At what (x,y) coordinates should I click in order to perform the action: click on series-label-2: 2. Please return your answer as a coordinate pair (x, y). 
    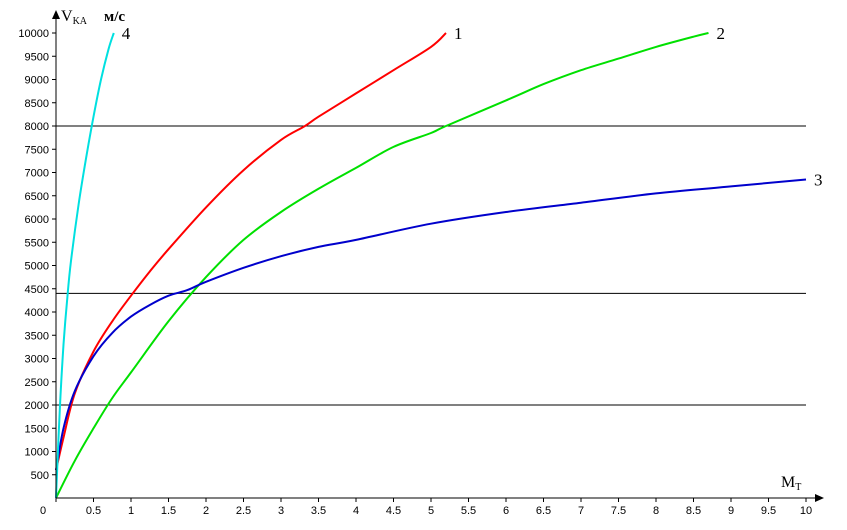
    Looking at the image, I should click on (721, 33).